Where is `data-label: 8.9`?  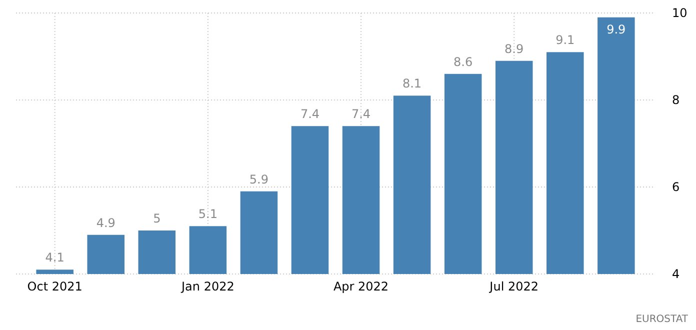
data-label: 8.9 is located at coordinates (514, 49).